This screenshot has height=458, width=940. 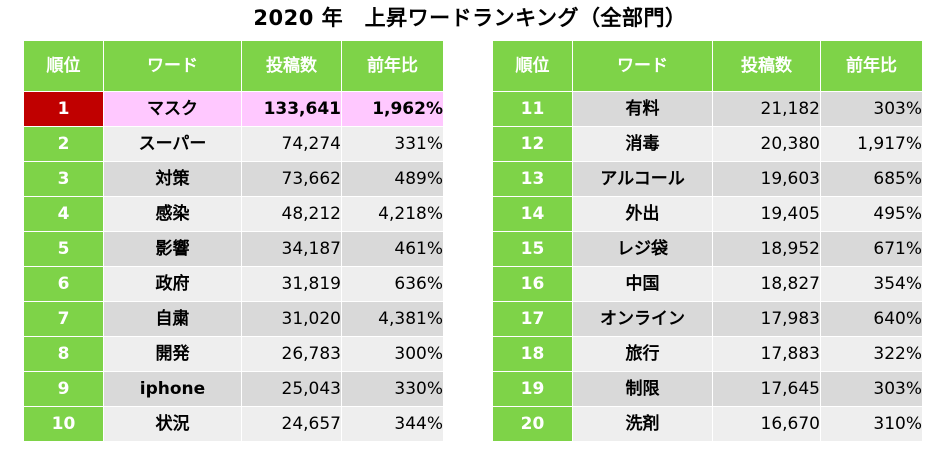 What do you see at coordinates (172, 109) in the screenshot?
I see `word-cell: マスク` at bounding box center [172, 109].